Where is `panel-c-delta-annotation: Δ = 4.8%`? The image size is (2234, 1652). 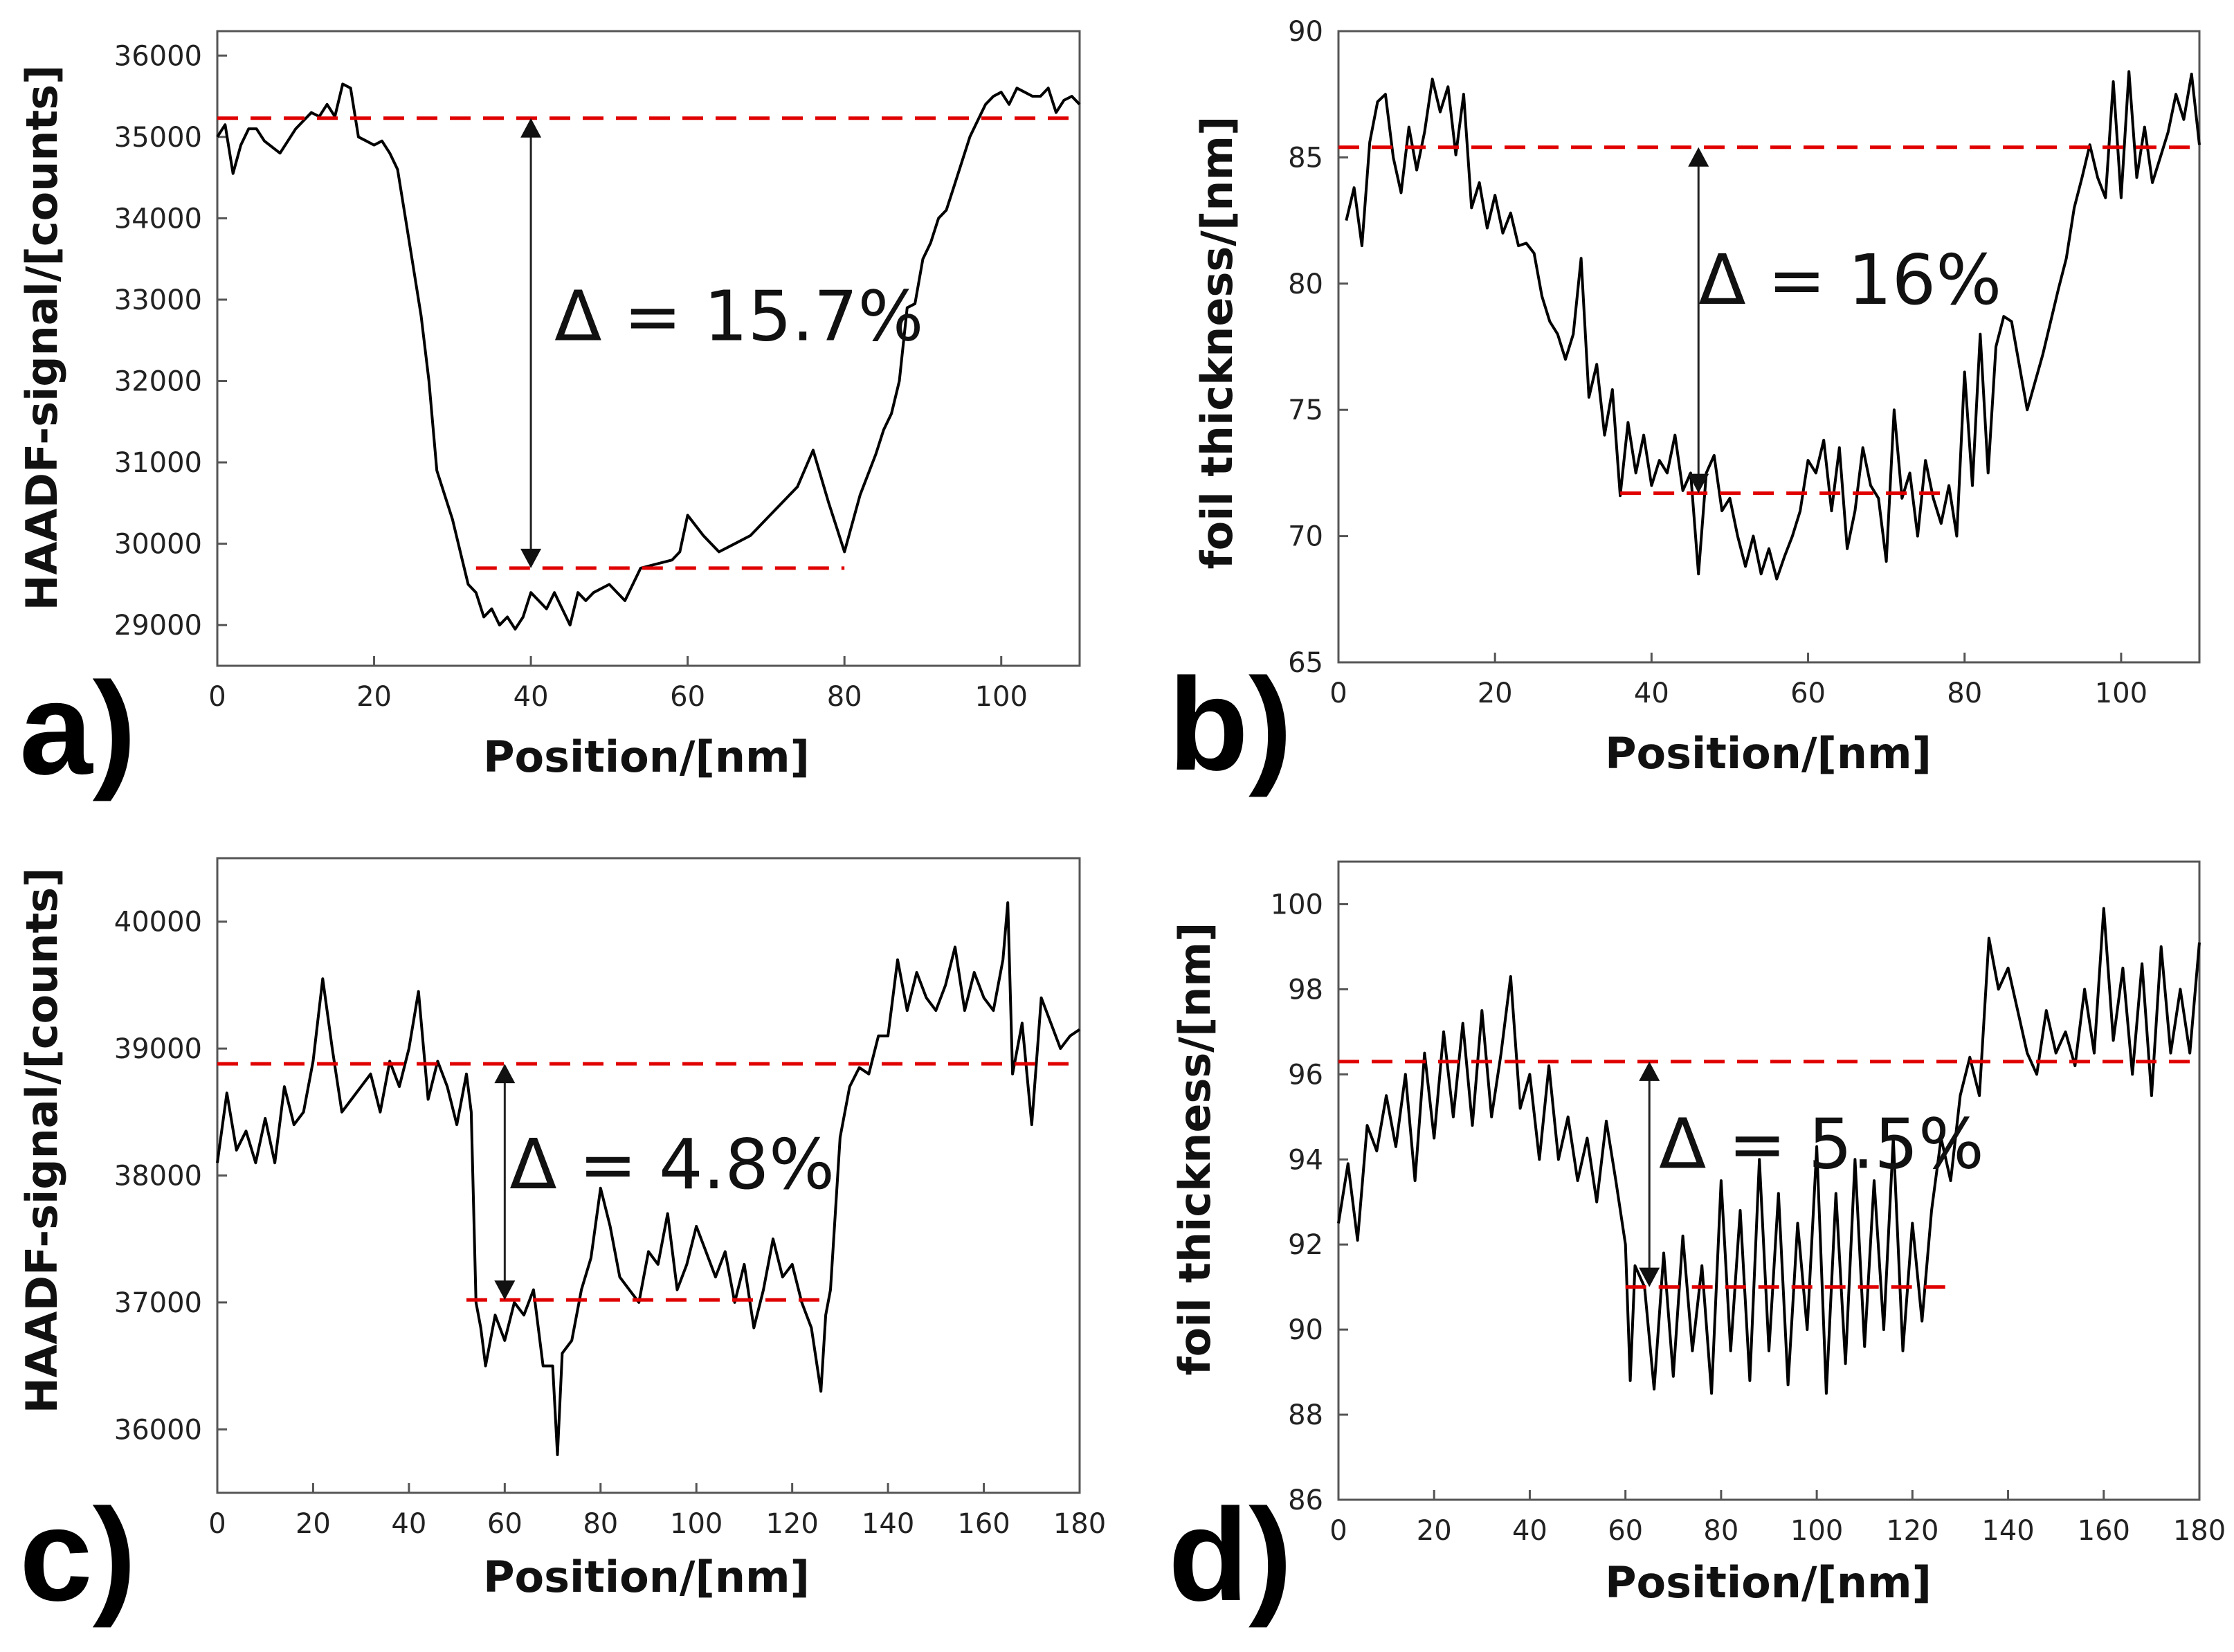
panel-c-delta-annotation: Δ = 4.8% is located at coordinates (672, 1164).